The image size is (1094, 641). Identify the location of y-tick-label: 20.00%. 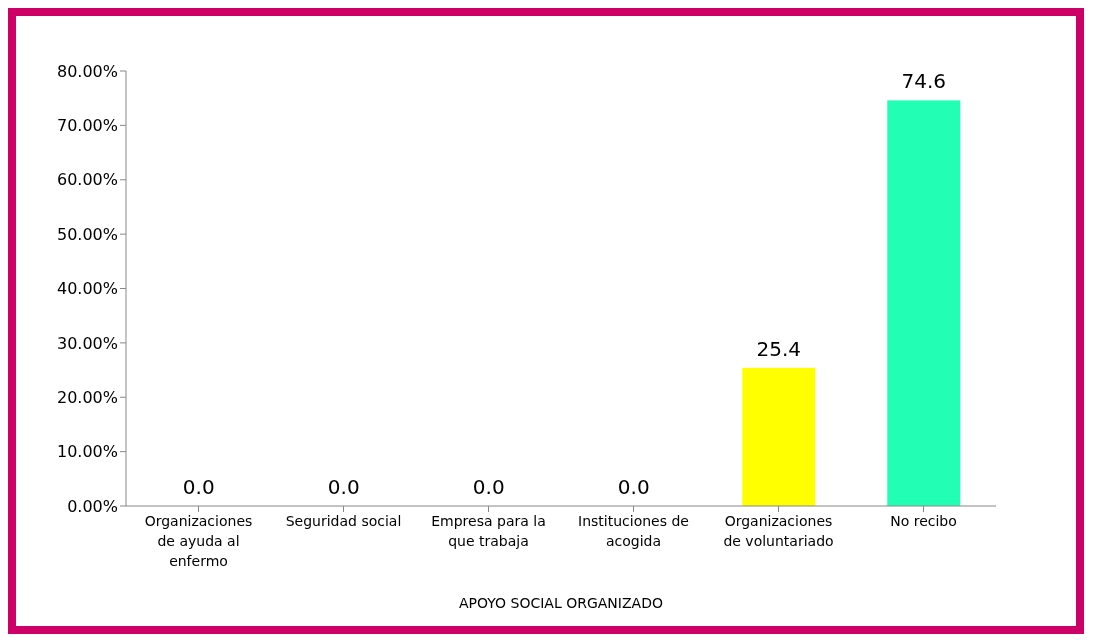
(87, 397).